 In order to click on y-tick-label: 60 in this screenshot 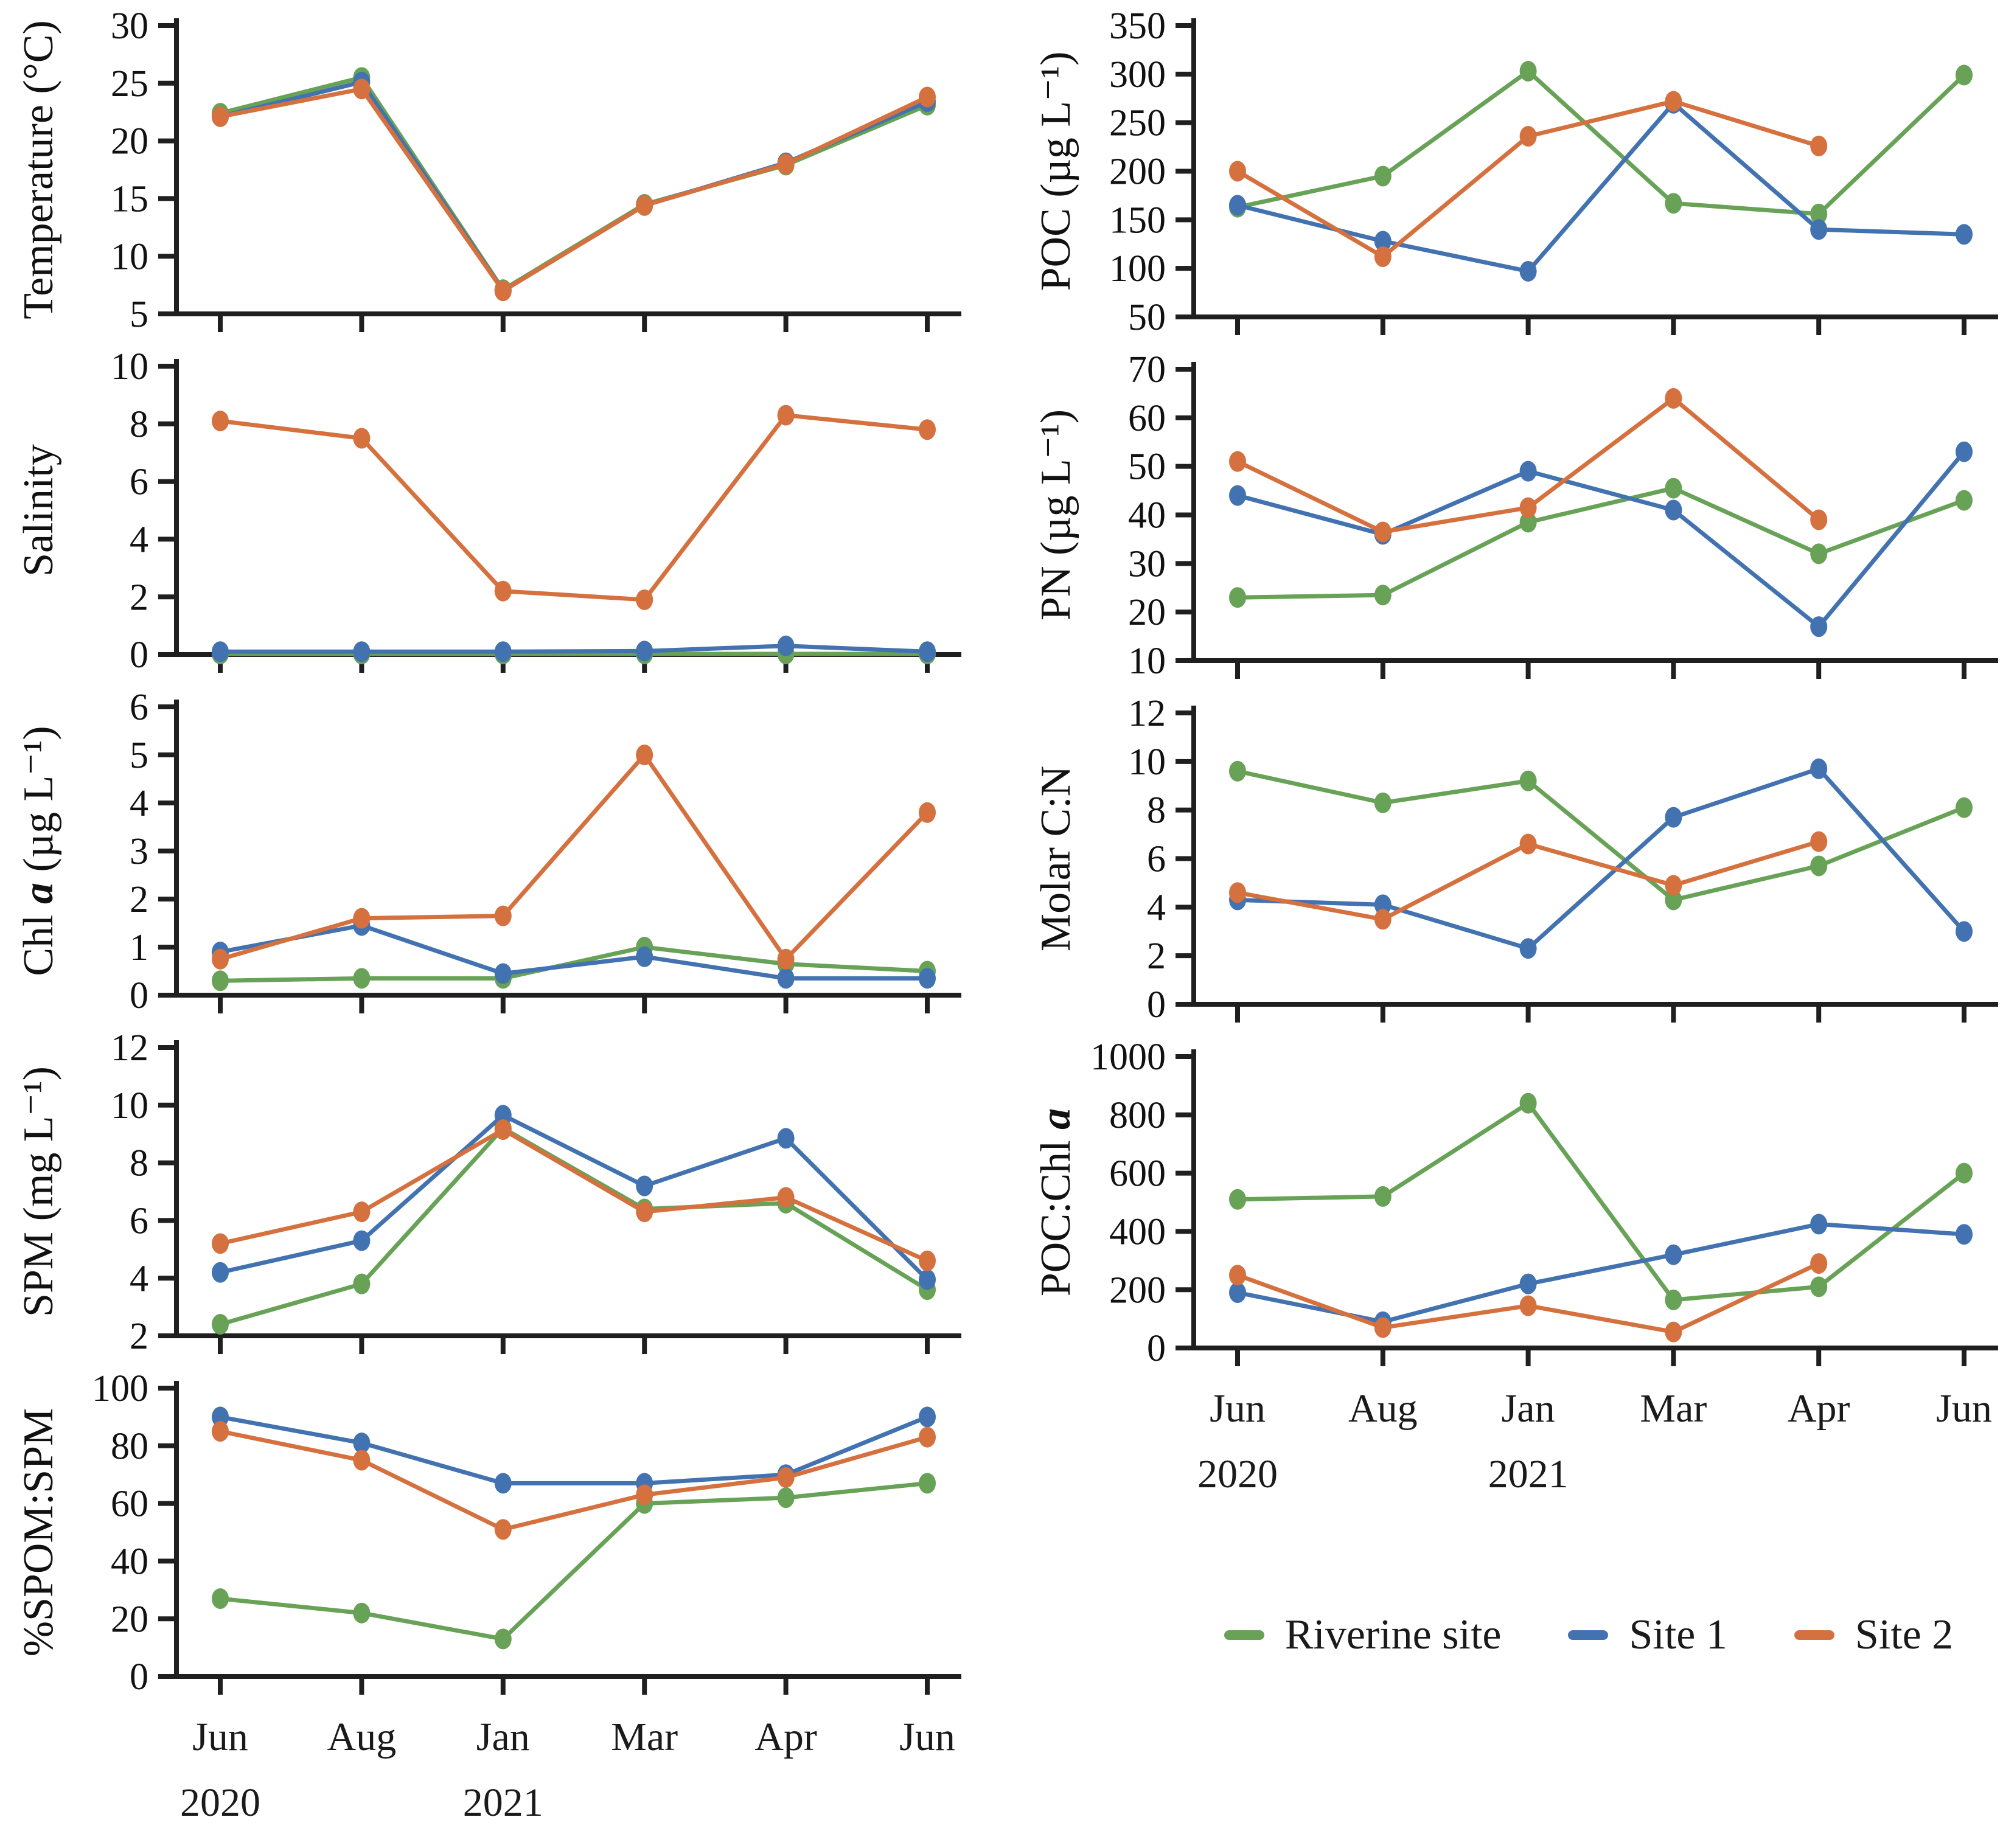, I will do `click(129, 1505)`.